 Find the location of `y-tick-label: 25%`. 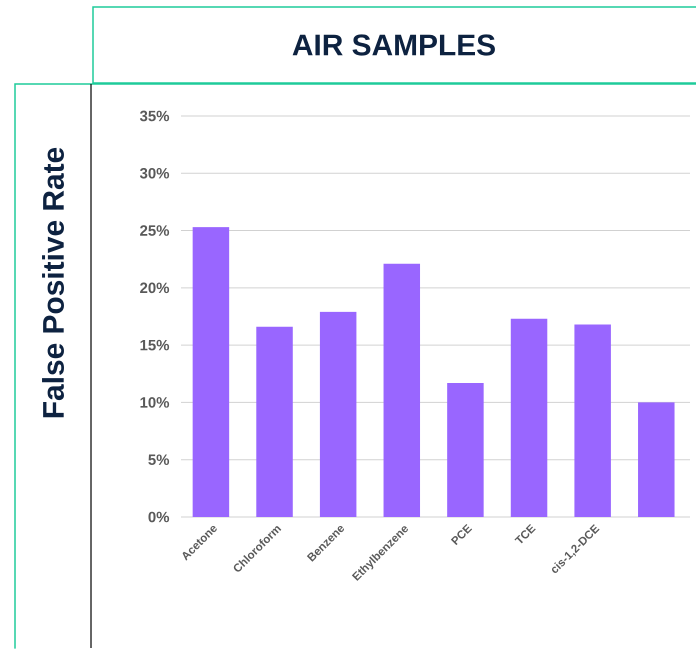

y-tick-label: 25% is located at coordinates (155, 230).